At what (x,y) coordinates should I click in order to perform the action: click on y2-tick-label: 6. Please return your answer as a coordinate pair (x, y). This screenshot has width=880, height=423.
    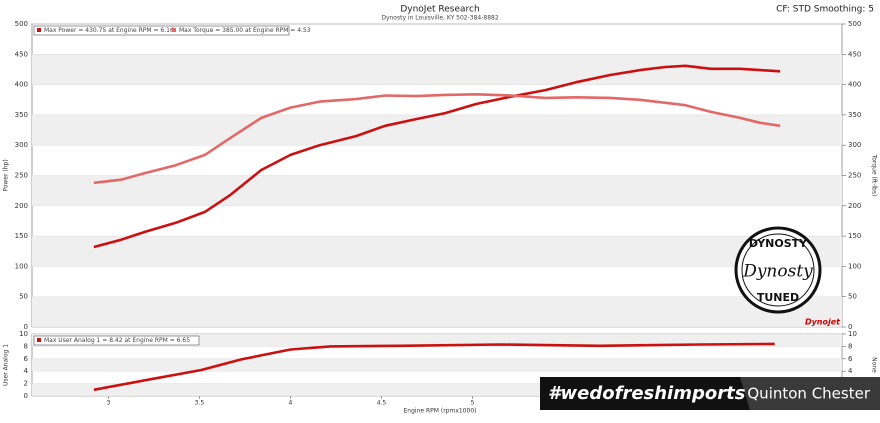
    Looking at the image, I should click on (850, 359).